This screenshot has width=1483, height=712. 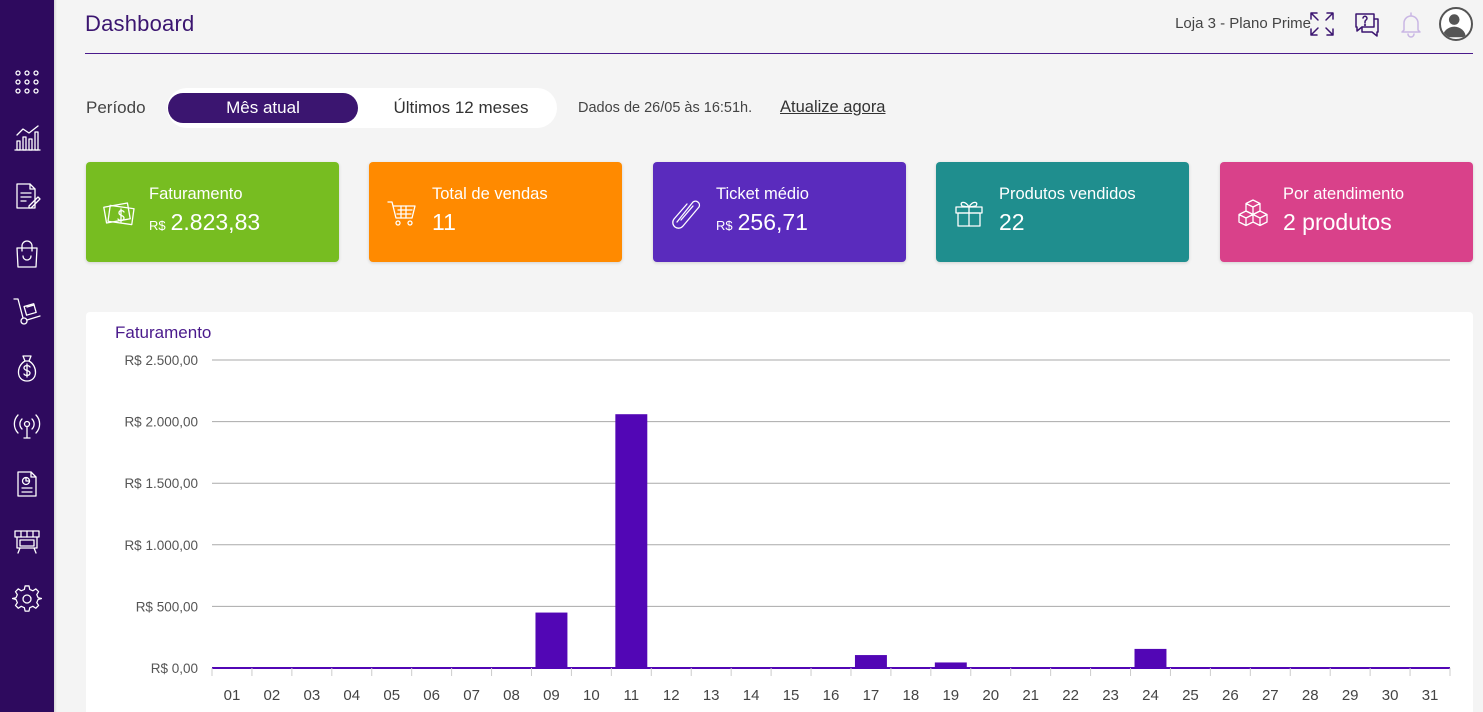 I want to click on page-title: Dashboard, so click(x=140, y=23).